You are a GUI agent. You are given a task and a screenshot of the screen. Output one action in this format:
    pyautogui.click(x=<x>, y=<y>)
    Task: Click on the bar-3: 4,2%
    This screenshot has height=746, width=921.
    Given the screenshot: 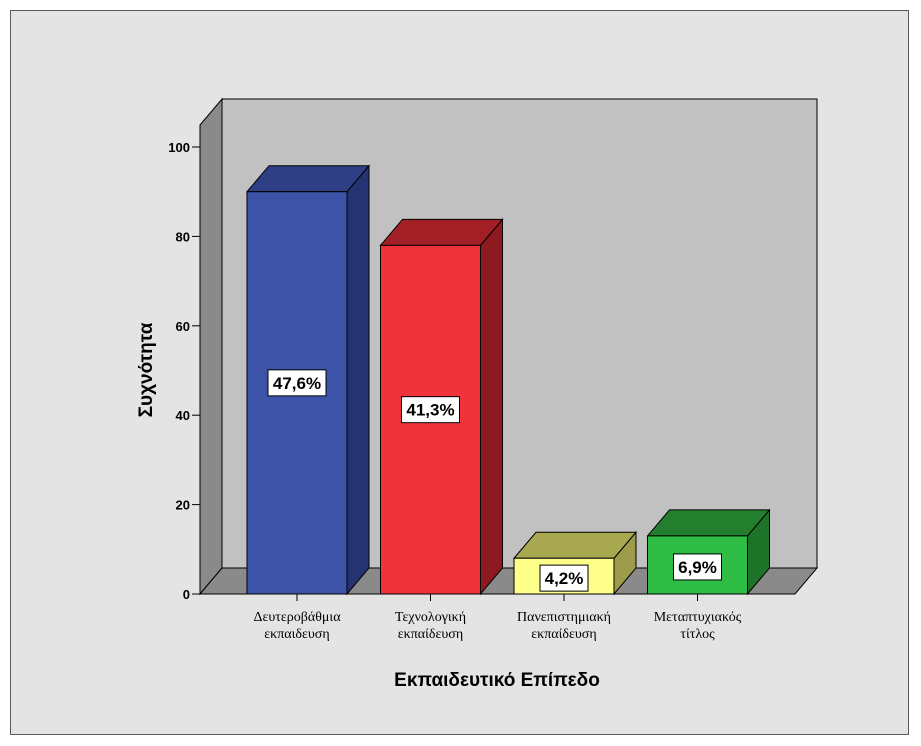 What is the action you would take?
    pyautogui.click(x=575, y=563)
    